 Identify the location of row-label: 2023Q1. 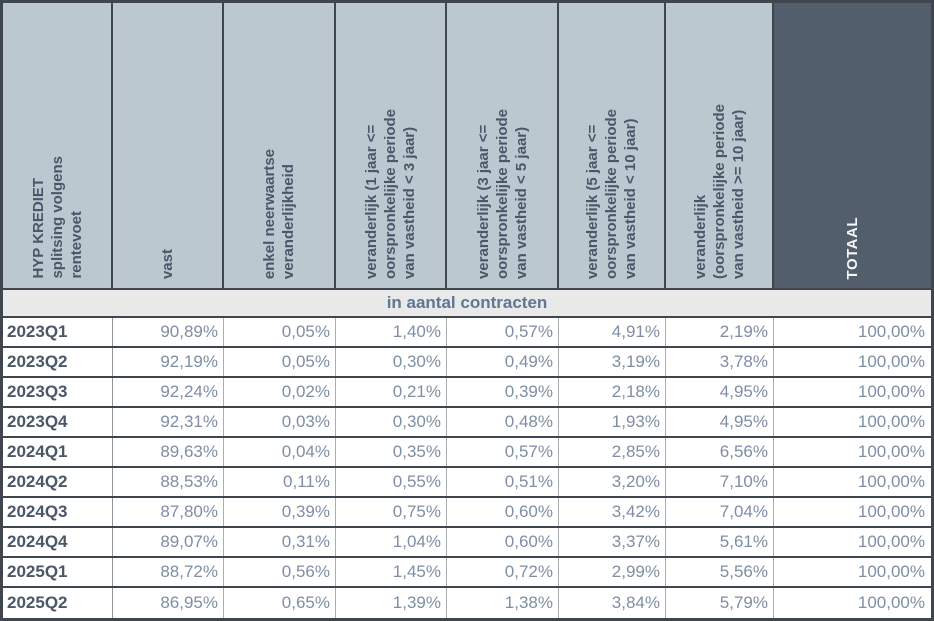
(58, 332).